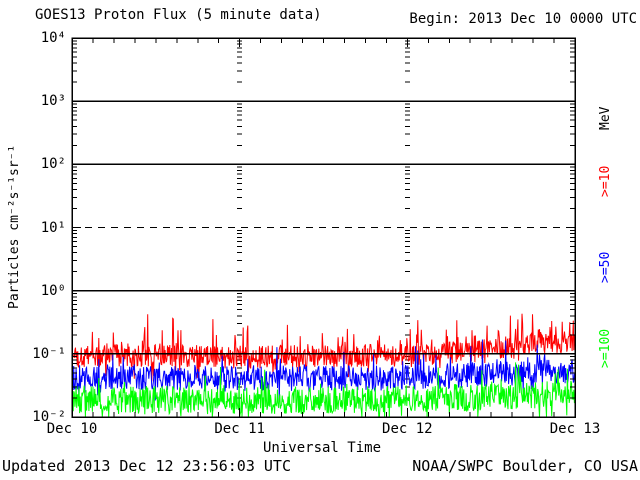 The image size is (640, 480). I want to click on x-axis-label: Universal Time, so click(322, 448).